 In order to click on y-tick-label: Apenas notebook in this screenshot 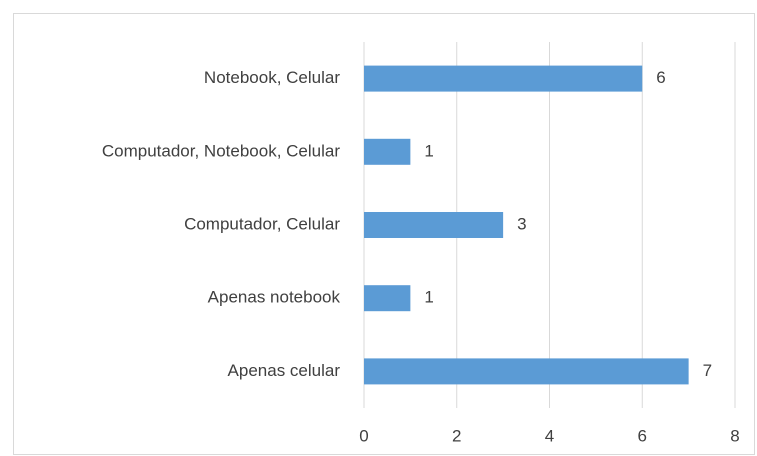, I will do `click(274, 297)`.